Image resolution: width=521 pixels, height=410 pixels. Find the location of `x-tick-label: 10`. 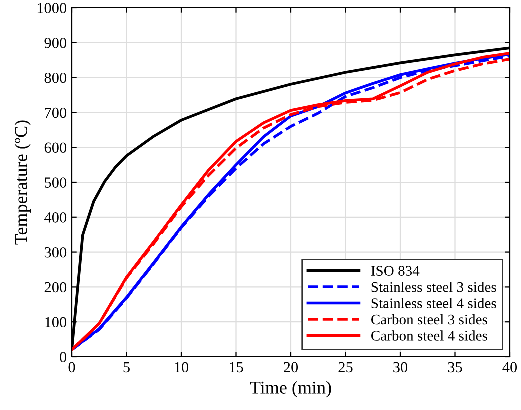

x-tick-label: 10 is located at coordinates (182, 367).